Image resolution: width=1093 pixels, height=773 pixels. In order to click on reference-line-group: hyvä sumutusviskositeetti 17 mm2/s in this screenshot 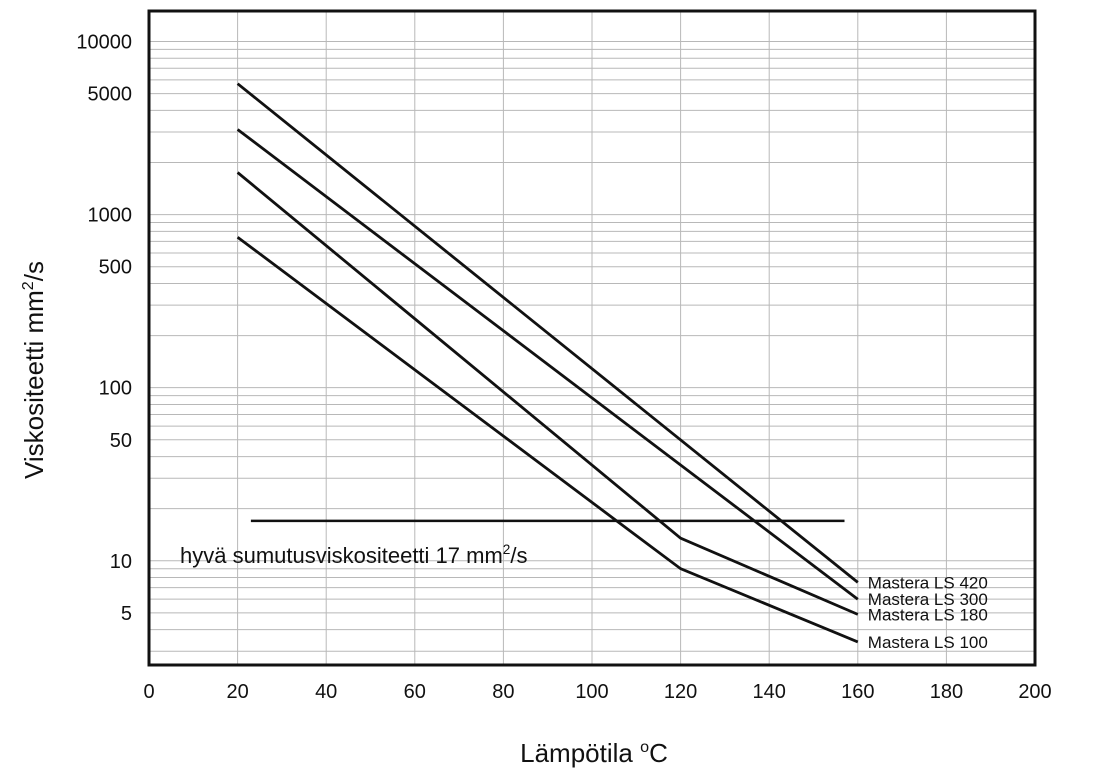, I will do `click(512, 543)`.